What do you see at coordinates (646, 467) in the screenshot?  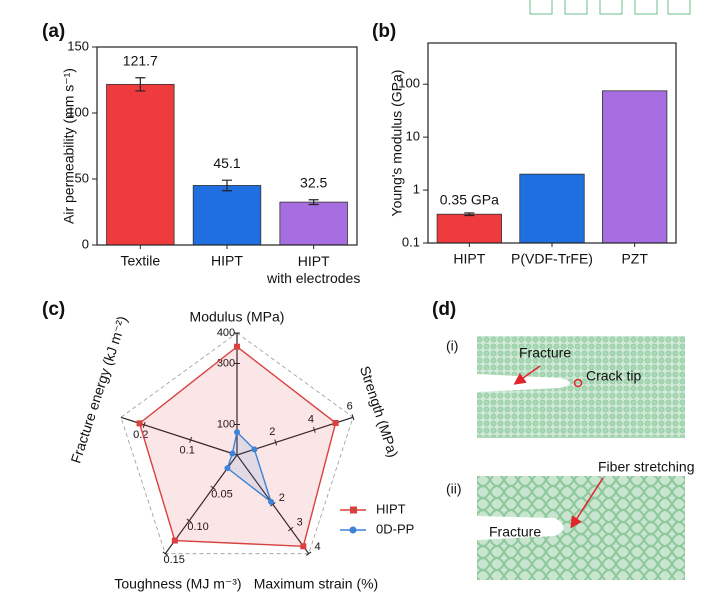 I see `annotation: Fiber stretching` at bounding box center [646, 467].